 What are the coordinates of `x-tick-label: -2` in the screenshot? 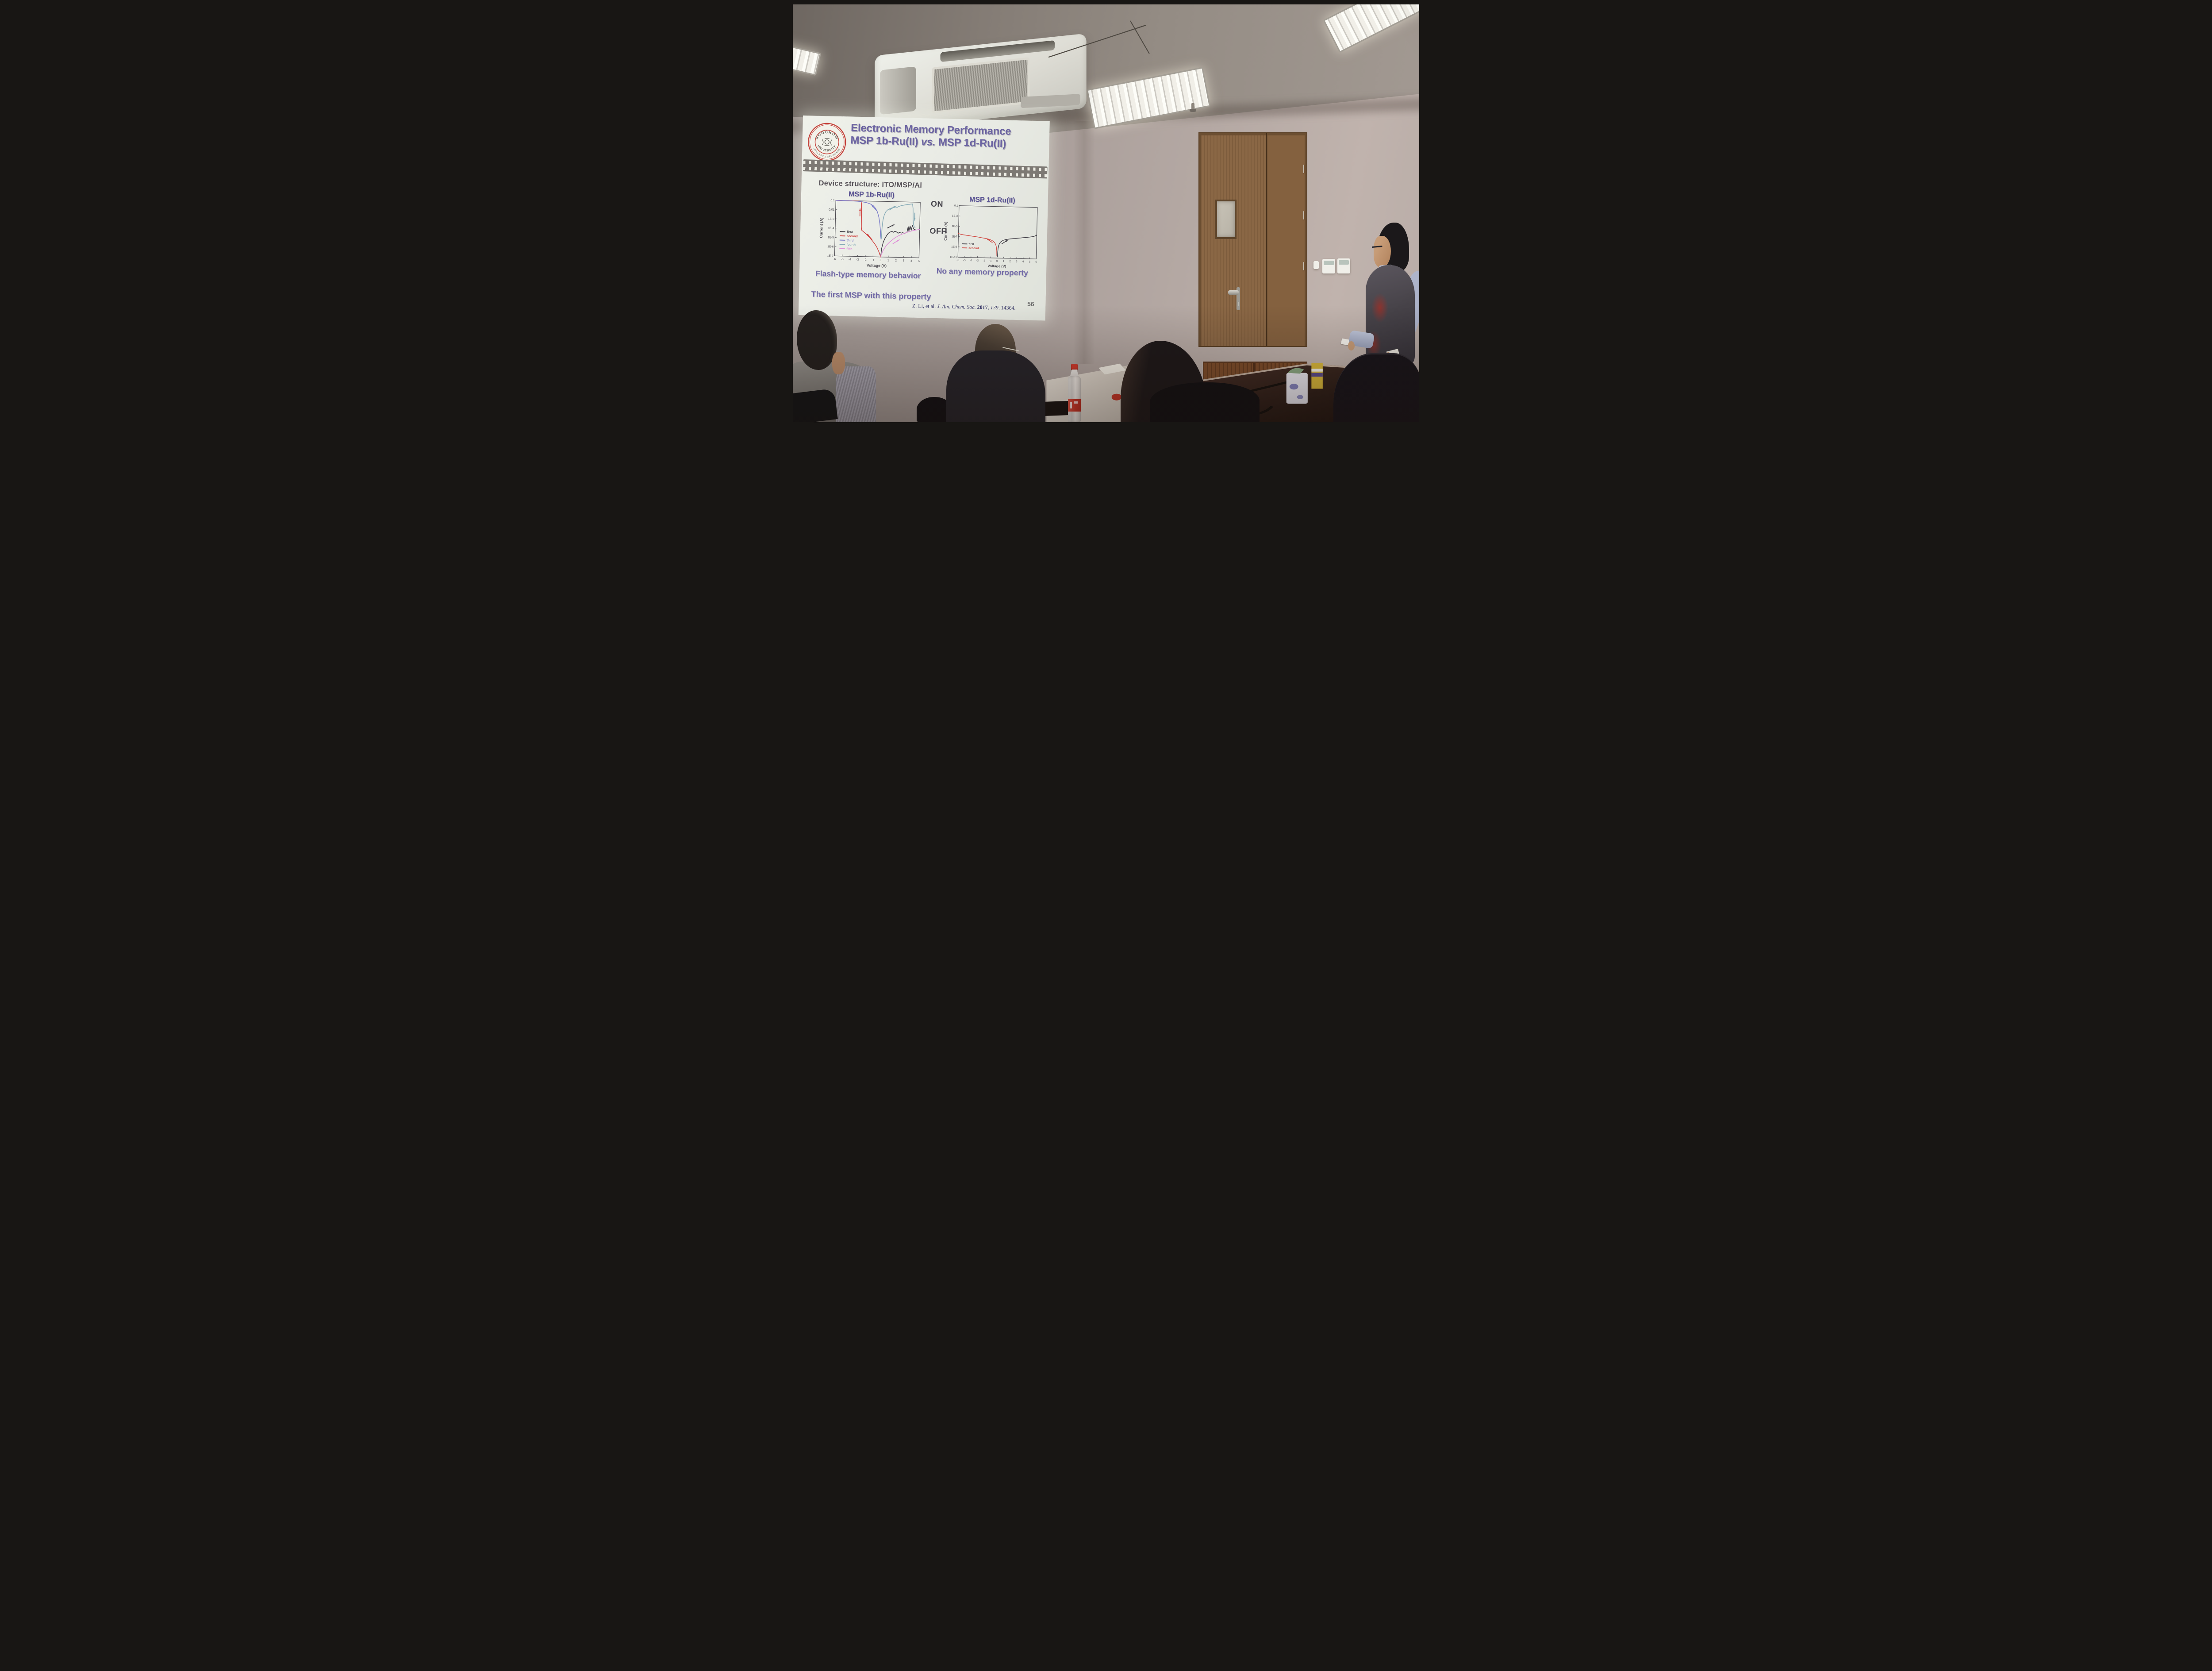 It's located at (865, 260).